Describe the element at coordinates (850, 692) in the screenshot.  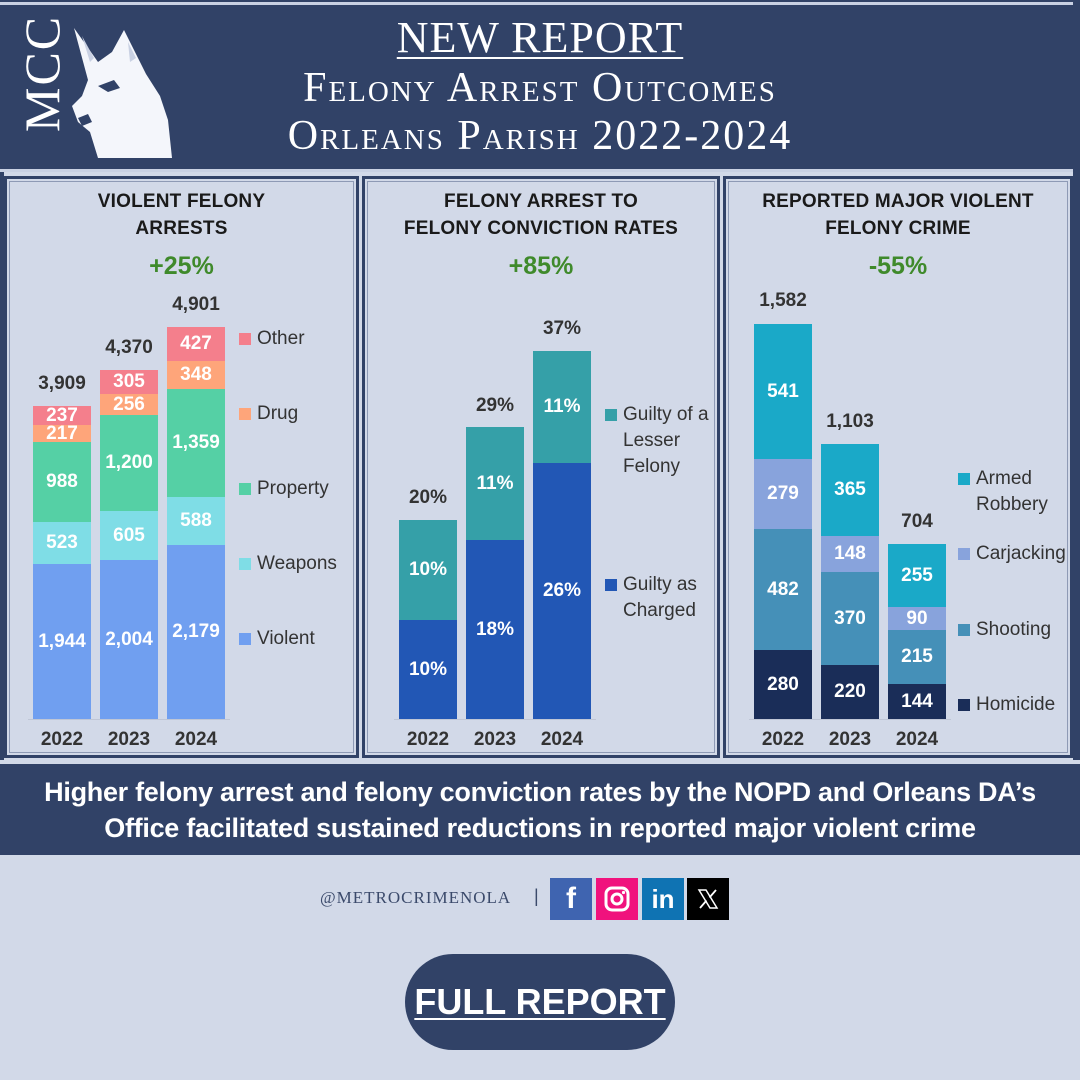
I see `bar-segment-homicide: 220` at that location.